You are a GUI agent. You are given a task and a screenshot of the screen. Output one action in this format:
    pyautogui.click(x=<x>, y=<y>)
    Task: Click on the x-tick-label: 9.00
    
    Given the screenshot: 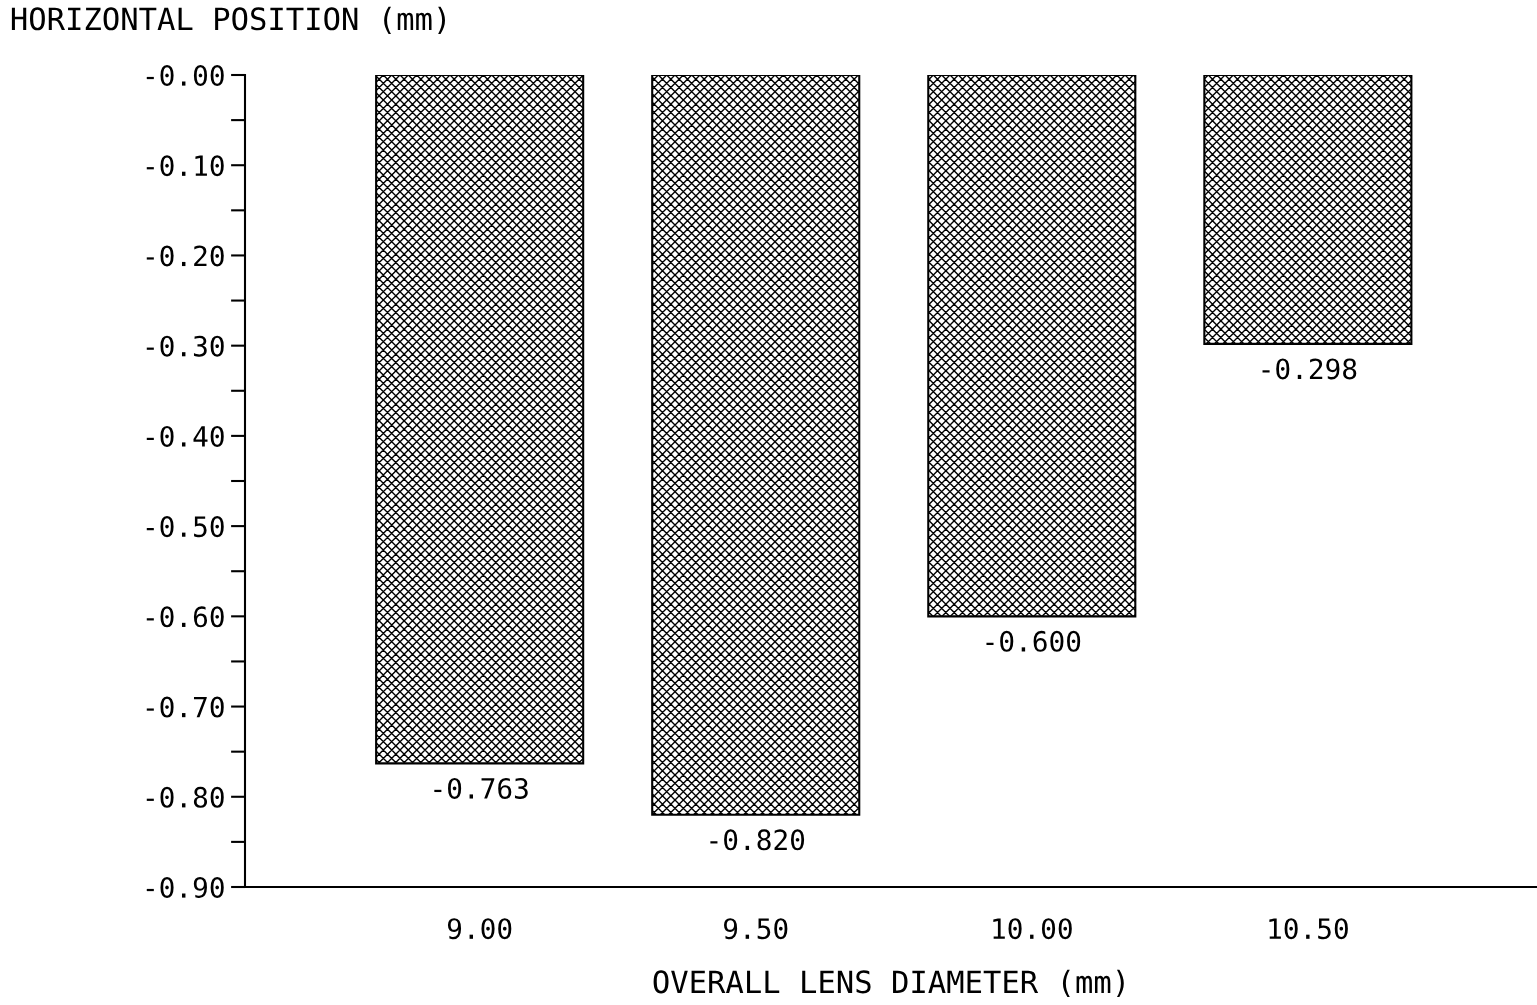 What is the action you would take?
    pyautogui.click(x=479, y=929)
    